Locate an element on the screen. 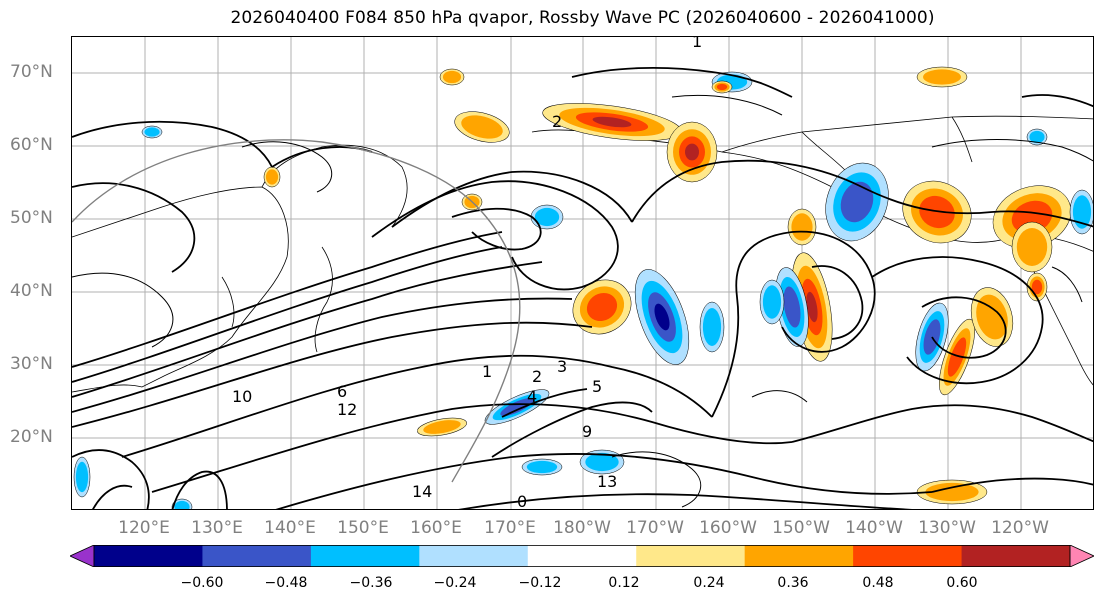  lat-label-30n: 30°N is located at coordinates (31, 364).